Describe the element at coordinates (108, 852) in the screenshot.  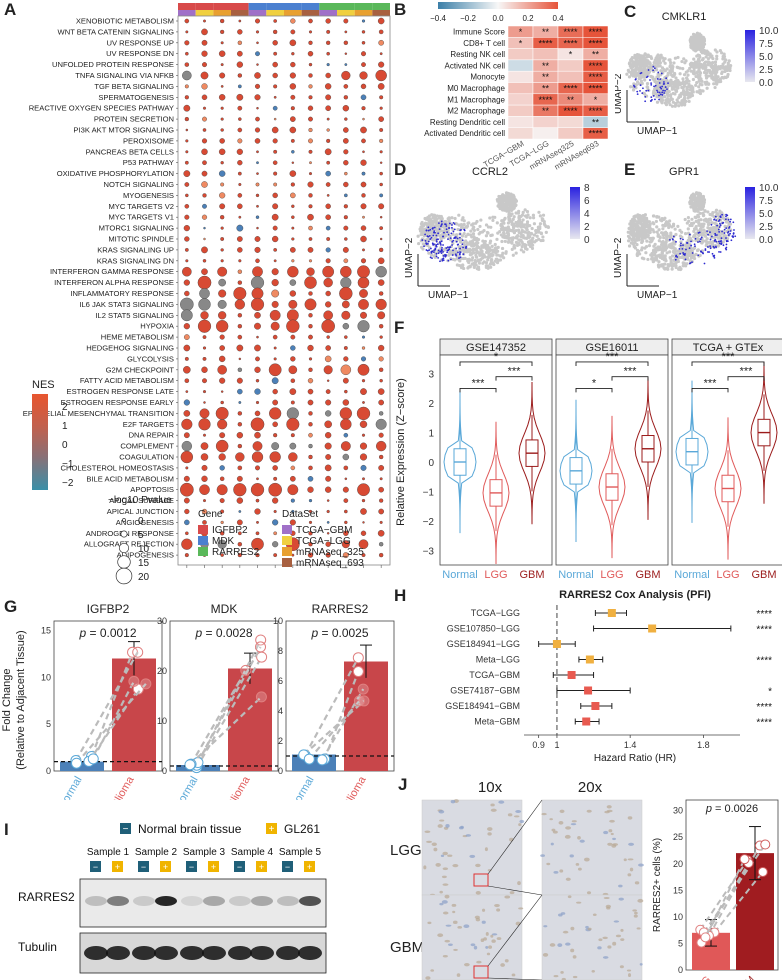
I see `sample-label: Sample 1` at that location.